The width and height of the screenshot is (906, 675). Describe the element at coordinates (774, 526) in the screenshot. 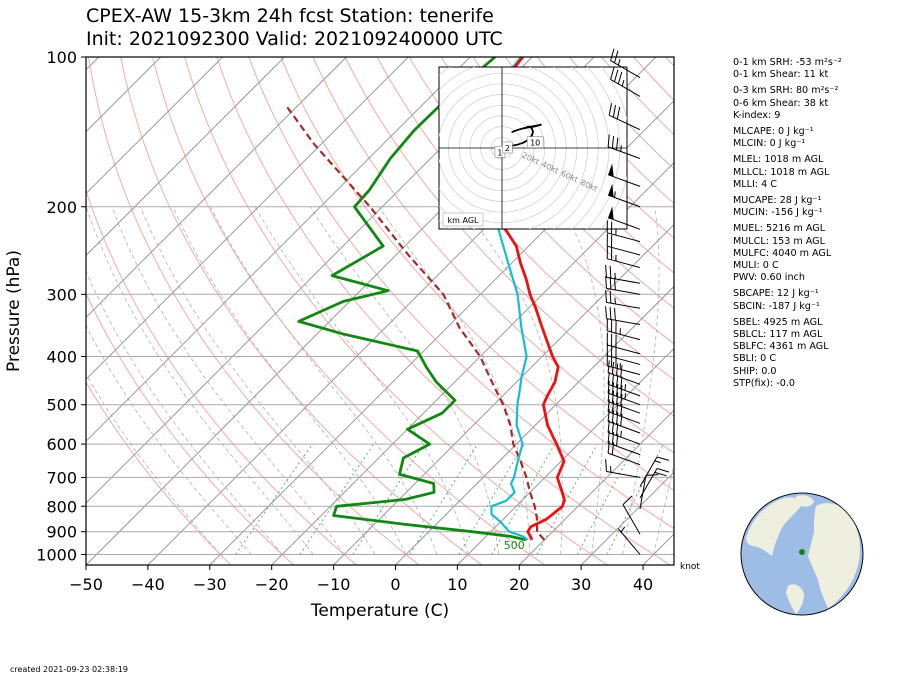

I see `north-america-land` at that location.